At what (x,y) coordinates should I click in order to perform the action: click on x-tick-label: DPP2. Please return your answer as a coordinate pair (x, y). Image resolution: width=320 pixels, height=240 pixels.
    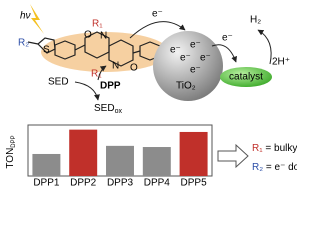
    Looking at the image, I should click on (83, 183).